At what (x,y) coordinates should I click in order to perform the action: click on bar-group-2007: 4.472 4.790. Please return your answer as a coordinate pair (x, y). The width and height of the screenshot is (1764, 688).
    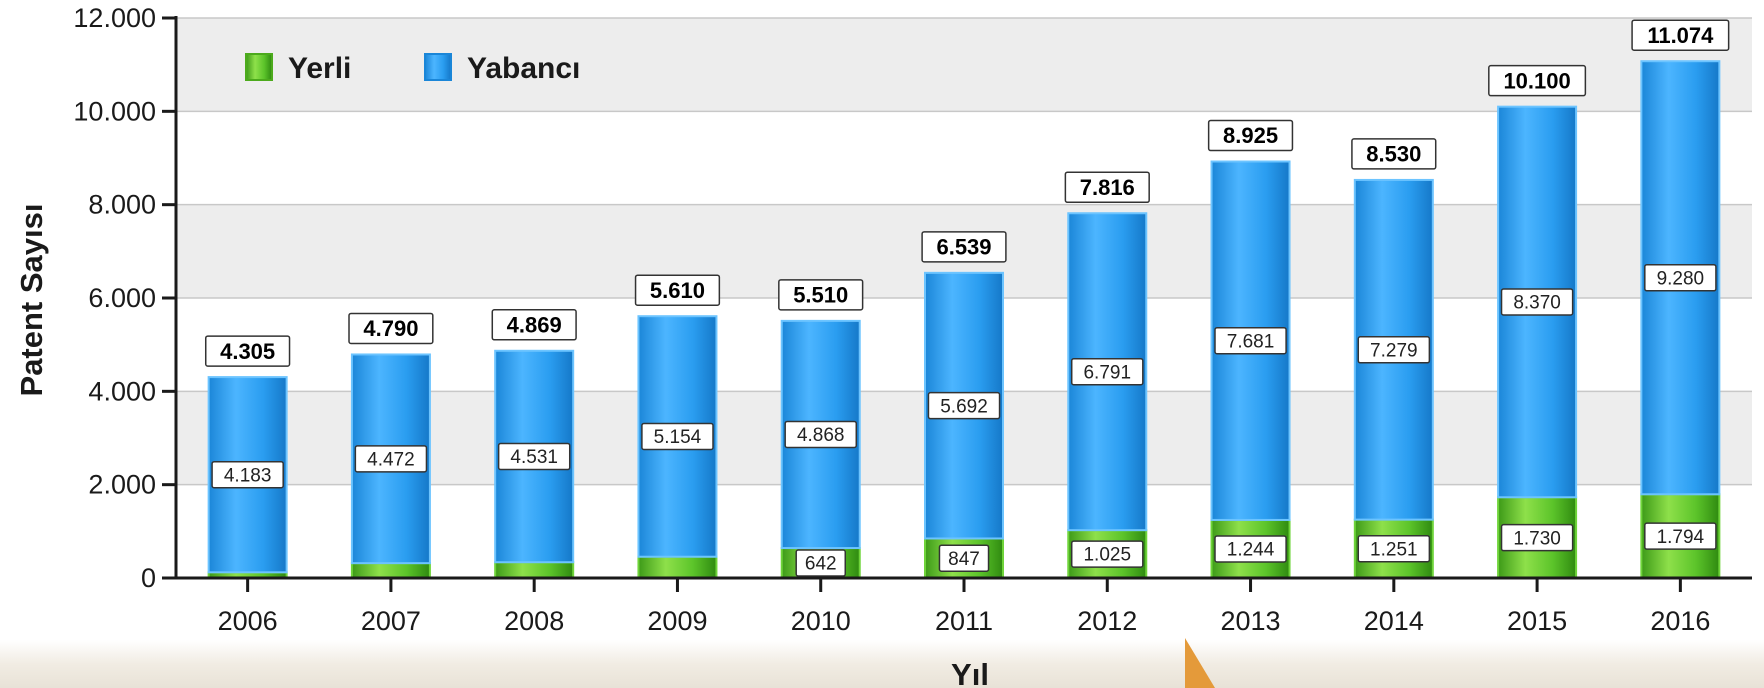
    Looking at the image, I should click on (391, 445).